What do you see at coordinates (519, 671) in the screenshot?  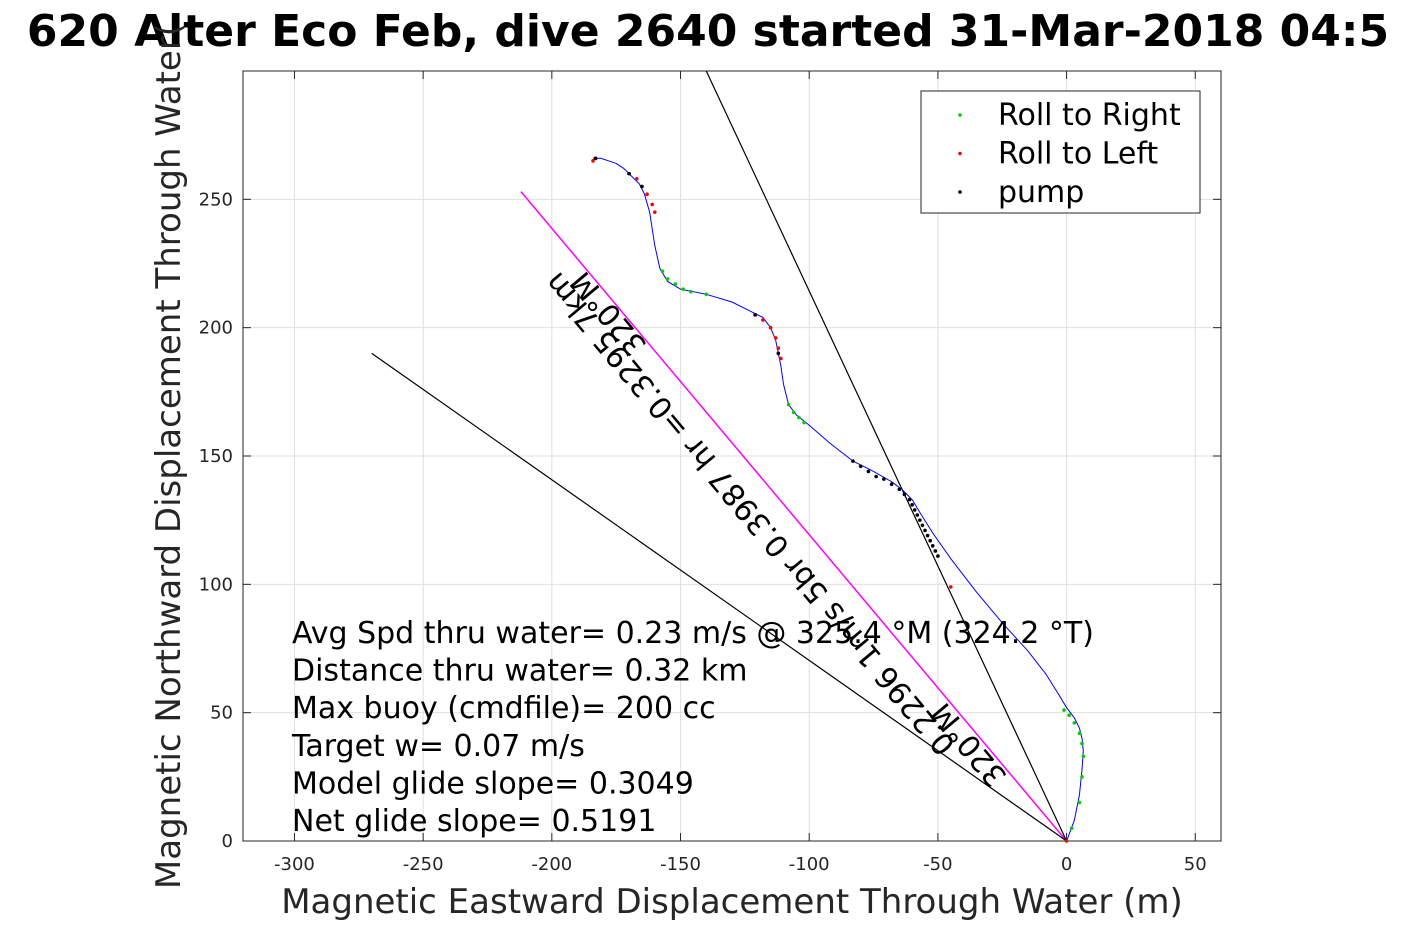 I see `stats-line: Distance thru water= 0.32 km` at bounding box center [519, 671].